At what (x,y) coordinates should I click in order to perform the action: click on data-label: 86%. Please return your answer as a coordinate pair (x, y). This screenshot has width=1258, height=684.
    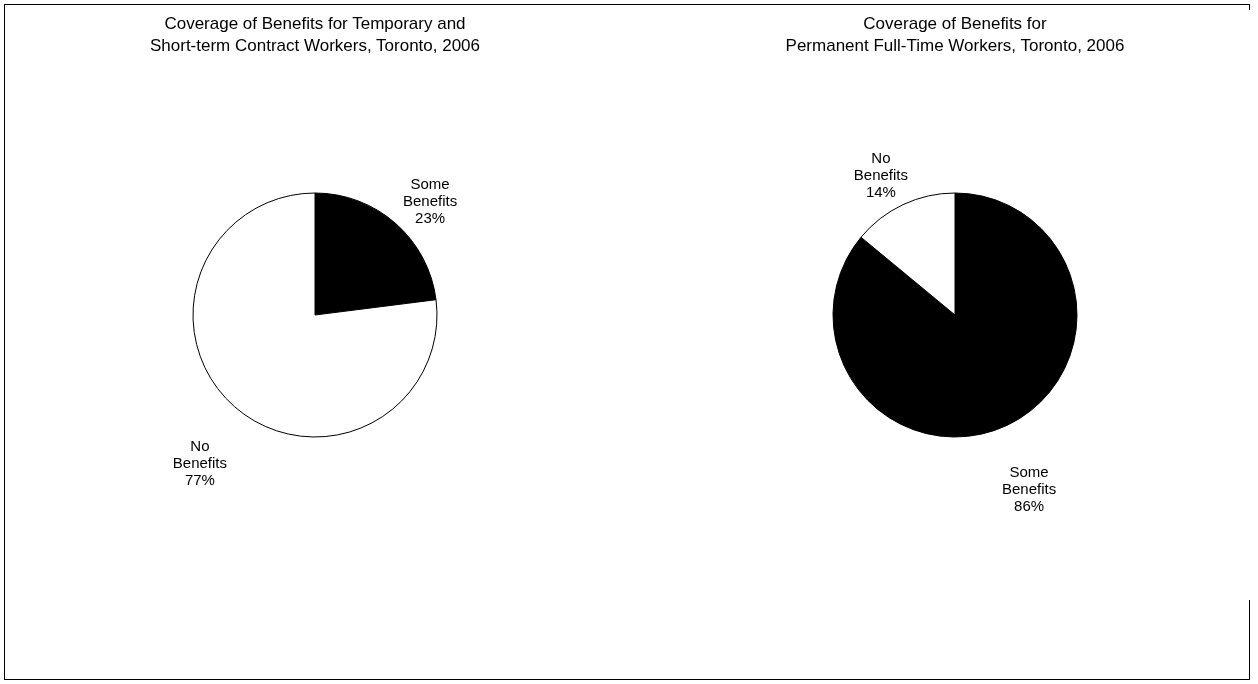
    Looking at the image, I should click on (1029, 506).